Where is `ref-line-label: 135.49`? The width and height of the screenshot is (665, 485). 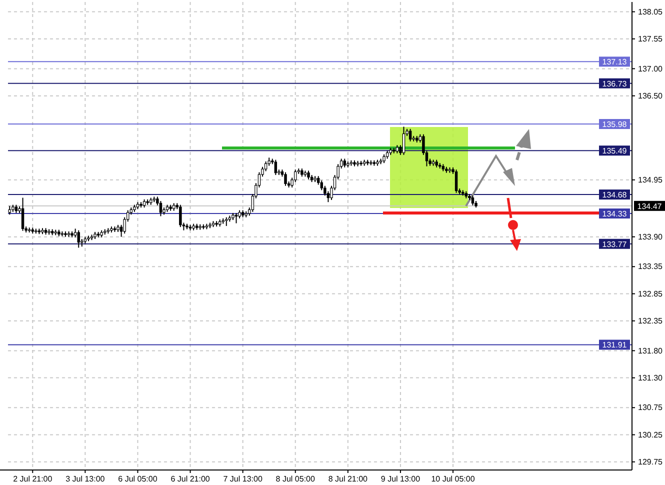 ref-line-label: 135.49 is located at coordinates (615, 151).